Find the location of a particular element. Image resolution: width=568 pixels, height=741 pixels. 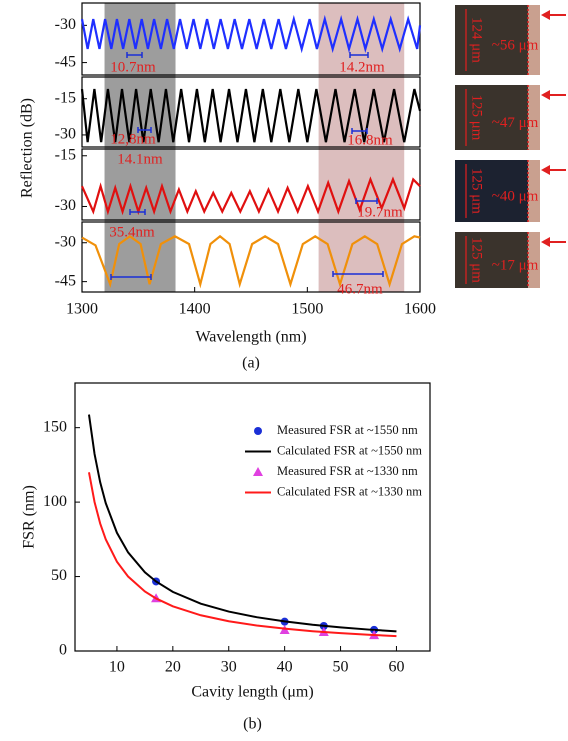

fsr-annotation: 46.7nm is located at coordinates (360, 289).